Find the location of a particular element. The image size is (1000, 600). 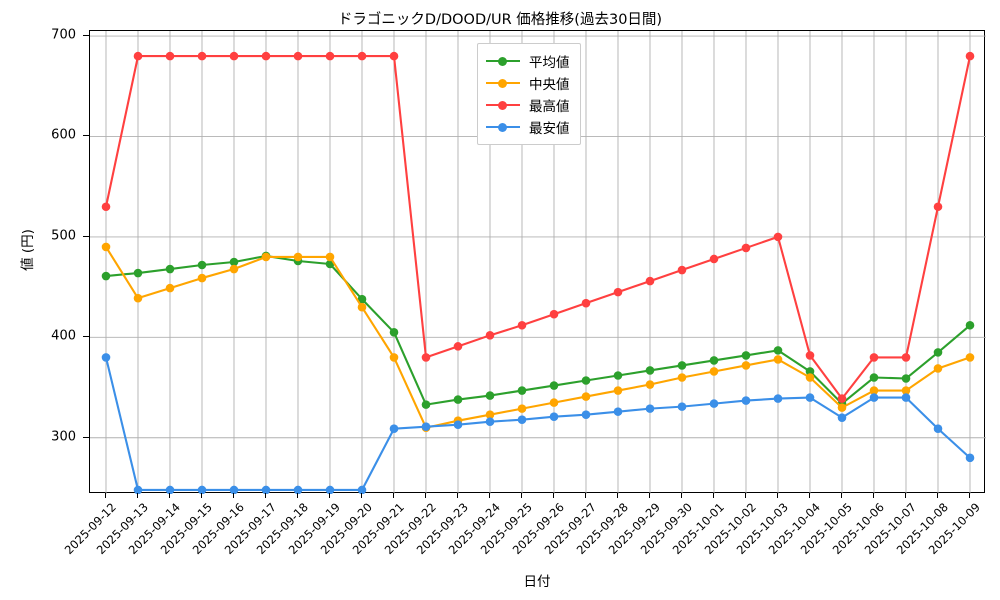

chart-legend: 平均値中央値 最高値最安値 is located at coordinates (529, 94).